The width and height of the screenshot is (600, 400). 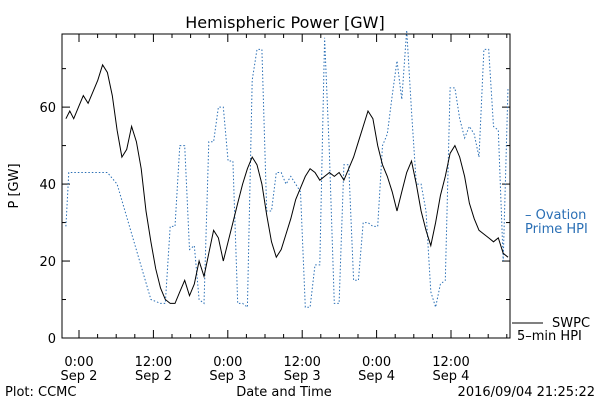 I want to click on y-tick-label: 40, so click(x=47, y=185).